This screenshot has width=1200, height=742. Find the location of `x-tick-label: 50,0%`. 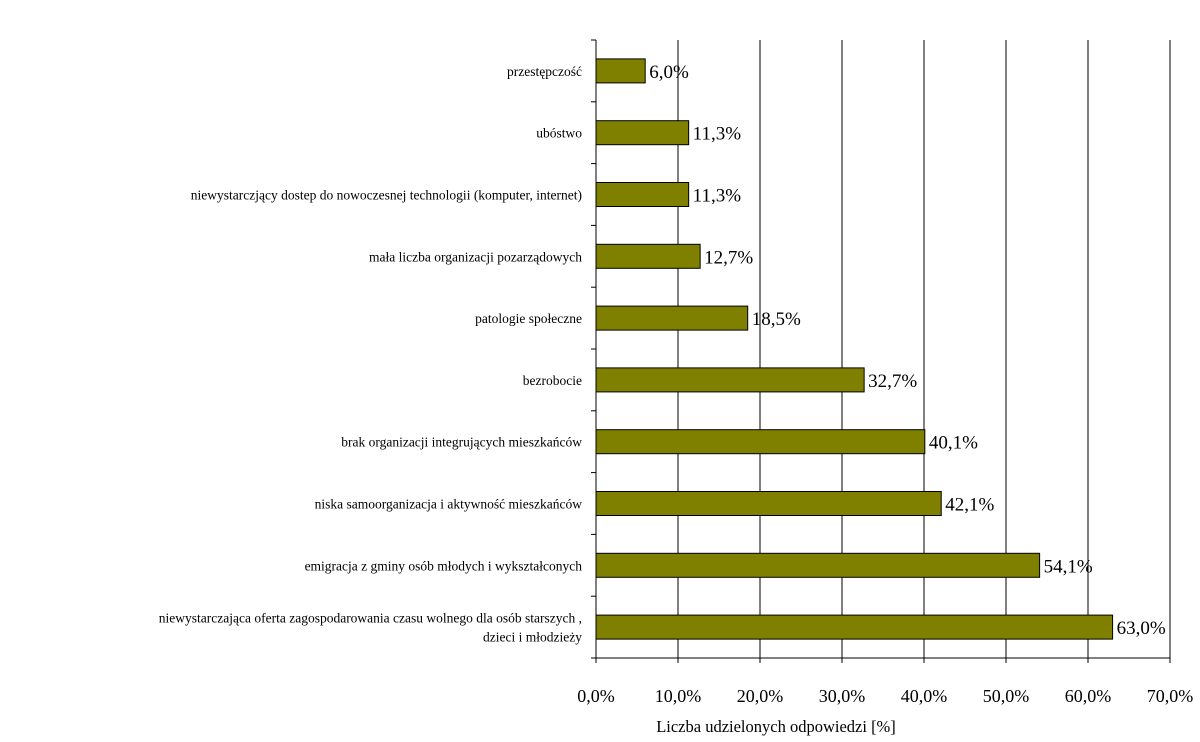

x-tick-label: 50,0% is located at coordinates (1006, 696).